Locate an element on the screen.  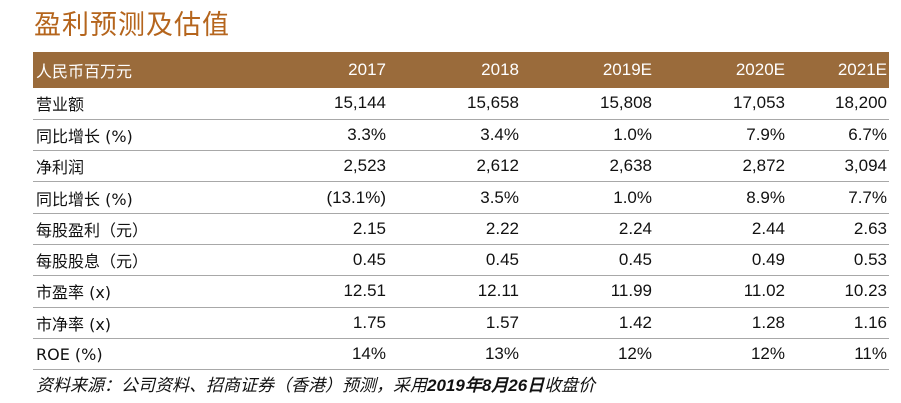
table-cell: 2.24 is located at coordinates (635, 228).